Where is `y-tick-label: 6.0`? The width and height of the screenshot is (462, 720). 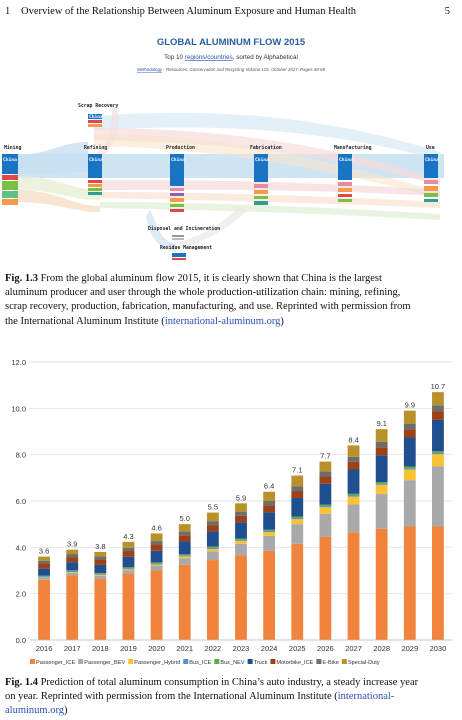 y-tick-label: 6.0 is located at coordinates (21, 501).